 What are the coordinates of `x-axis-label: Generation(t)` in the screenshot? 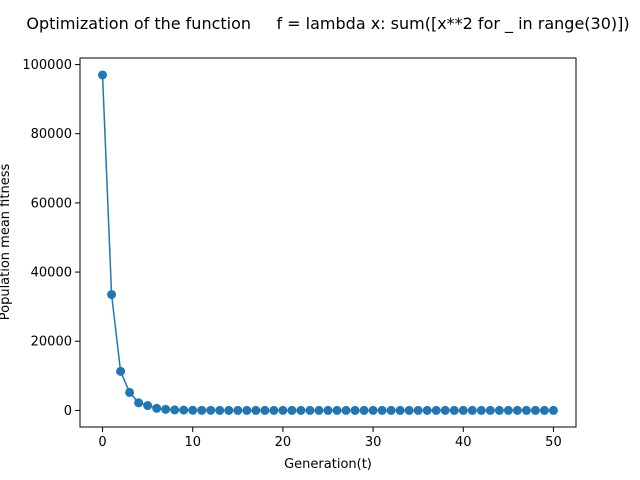 It's located at (328, 464).